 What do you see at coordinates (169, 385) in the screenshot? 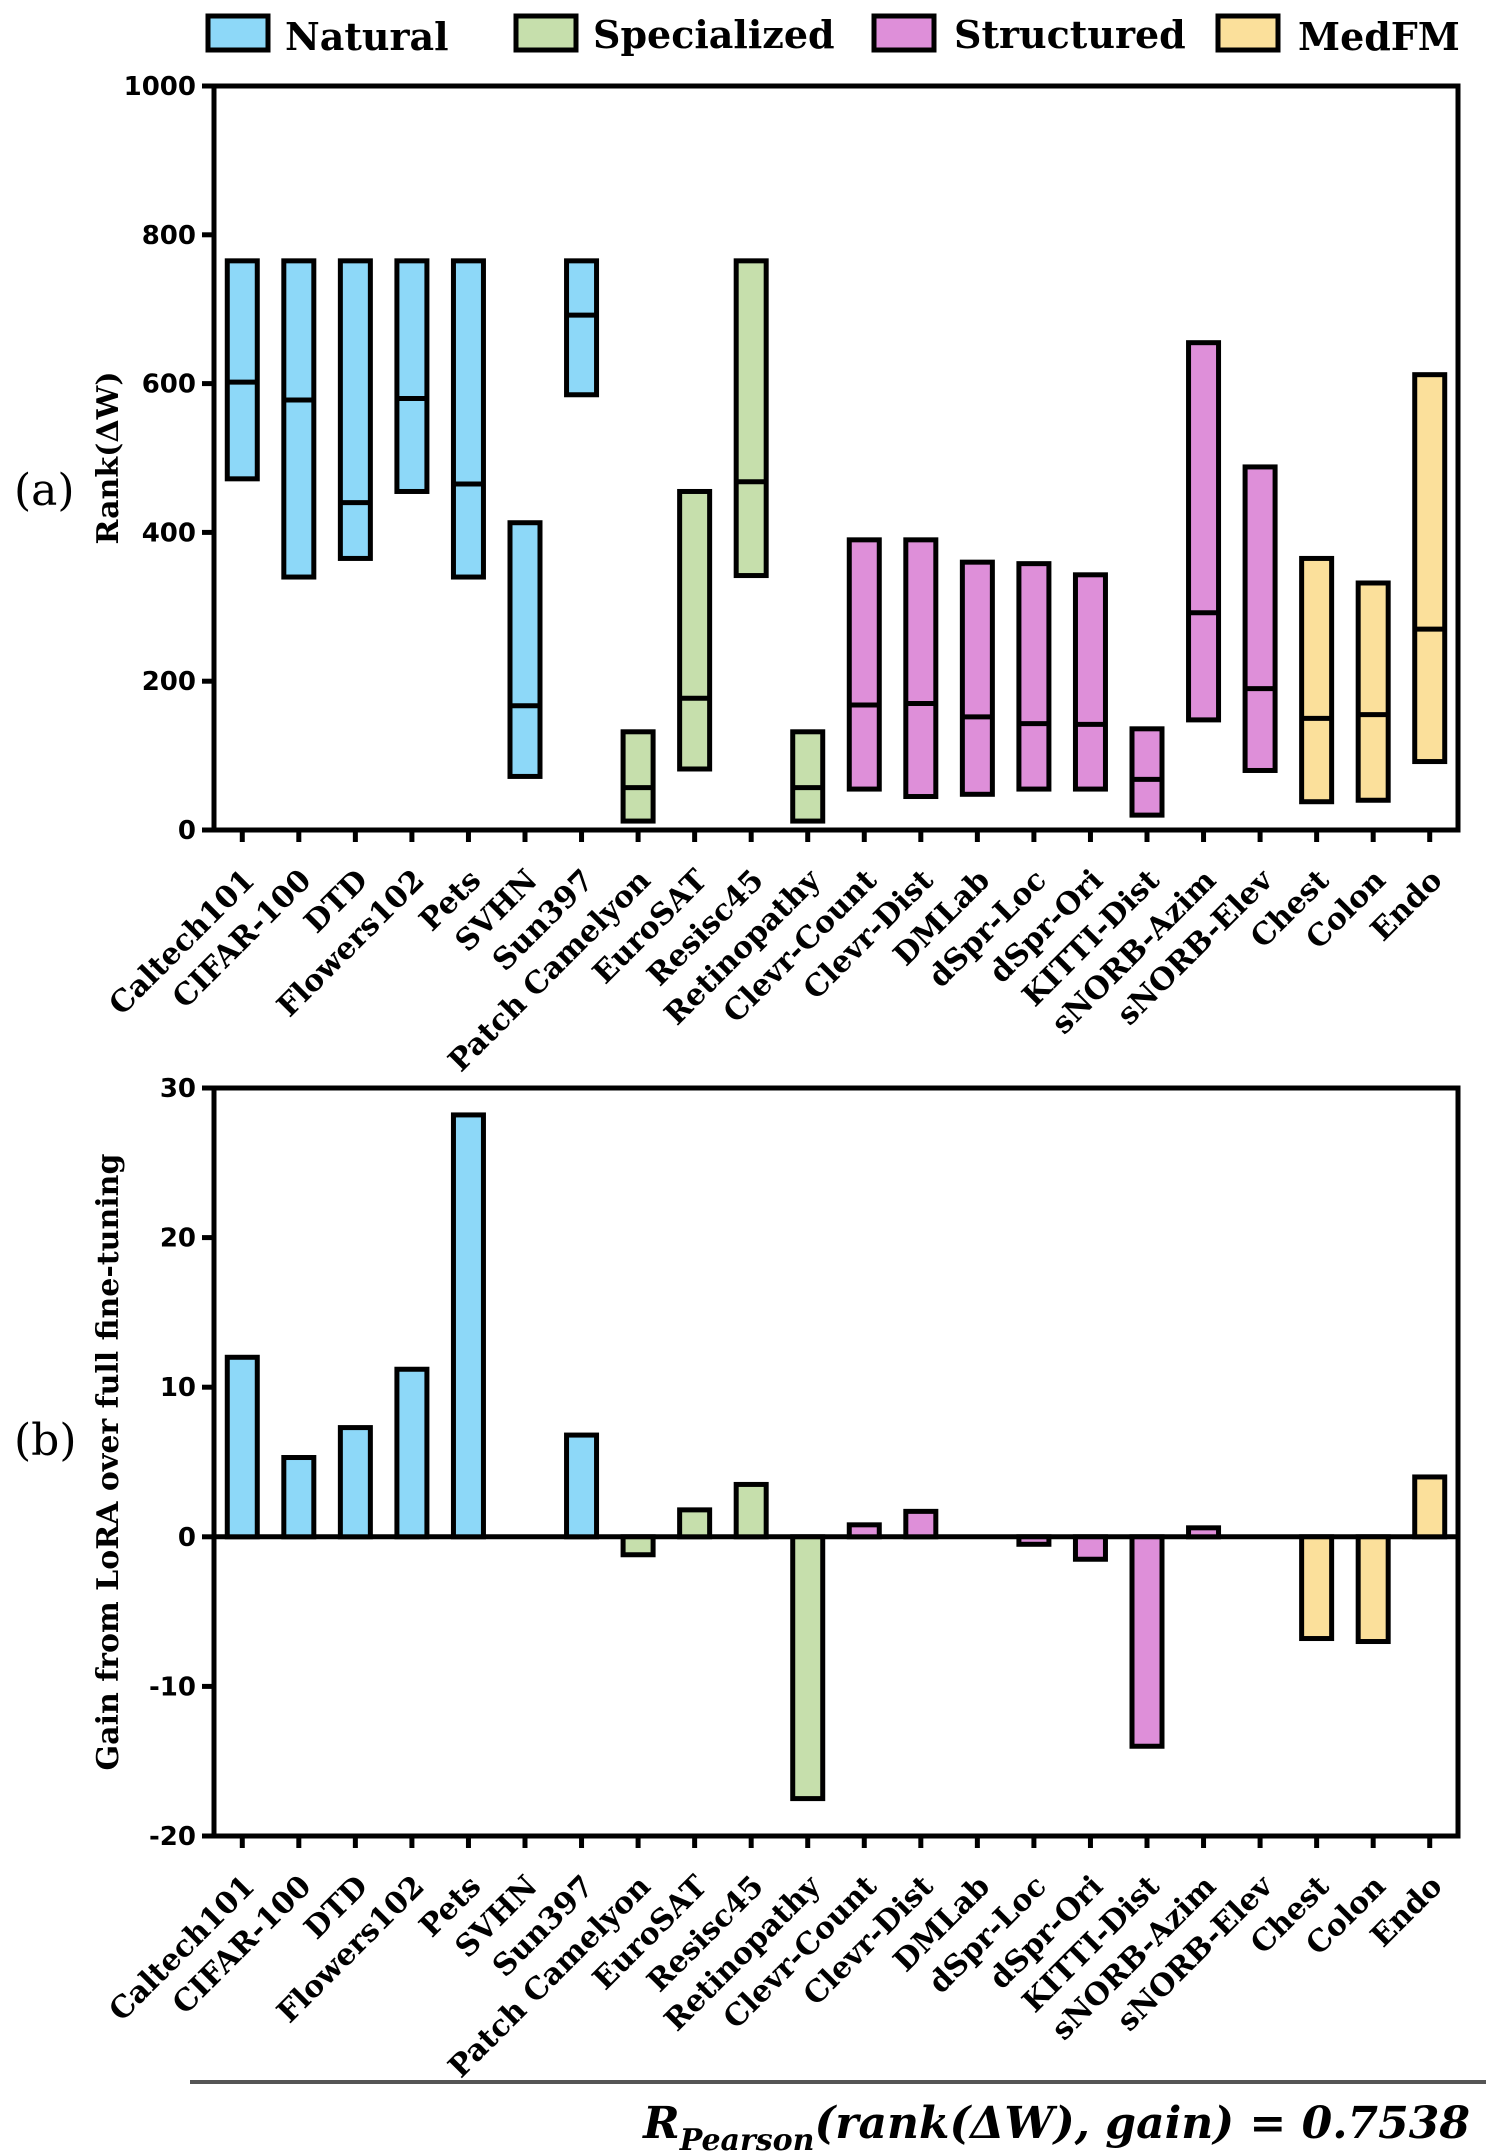
I see `y-tick-label-a: 600` at bounding box center [169, 385].